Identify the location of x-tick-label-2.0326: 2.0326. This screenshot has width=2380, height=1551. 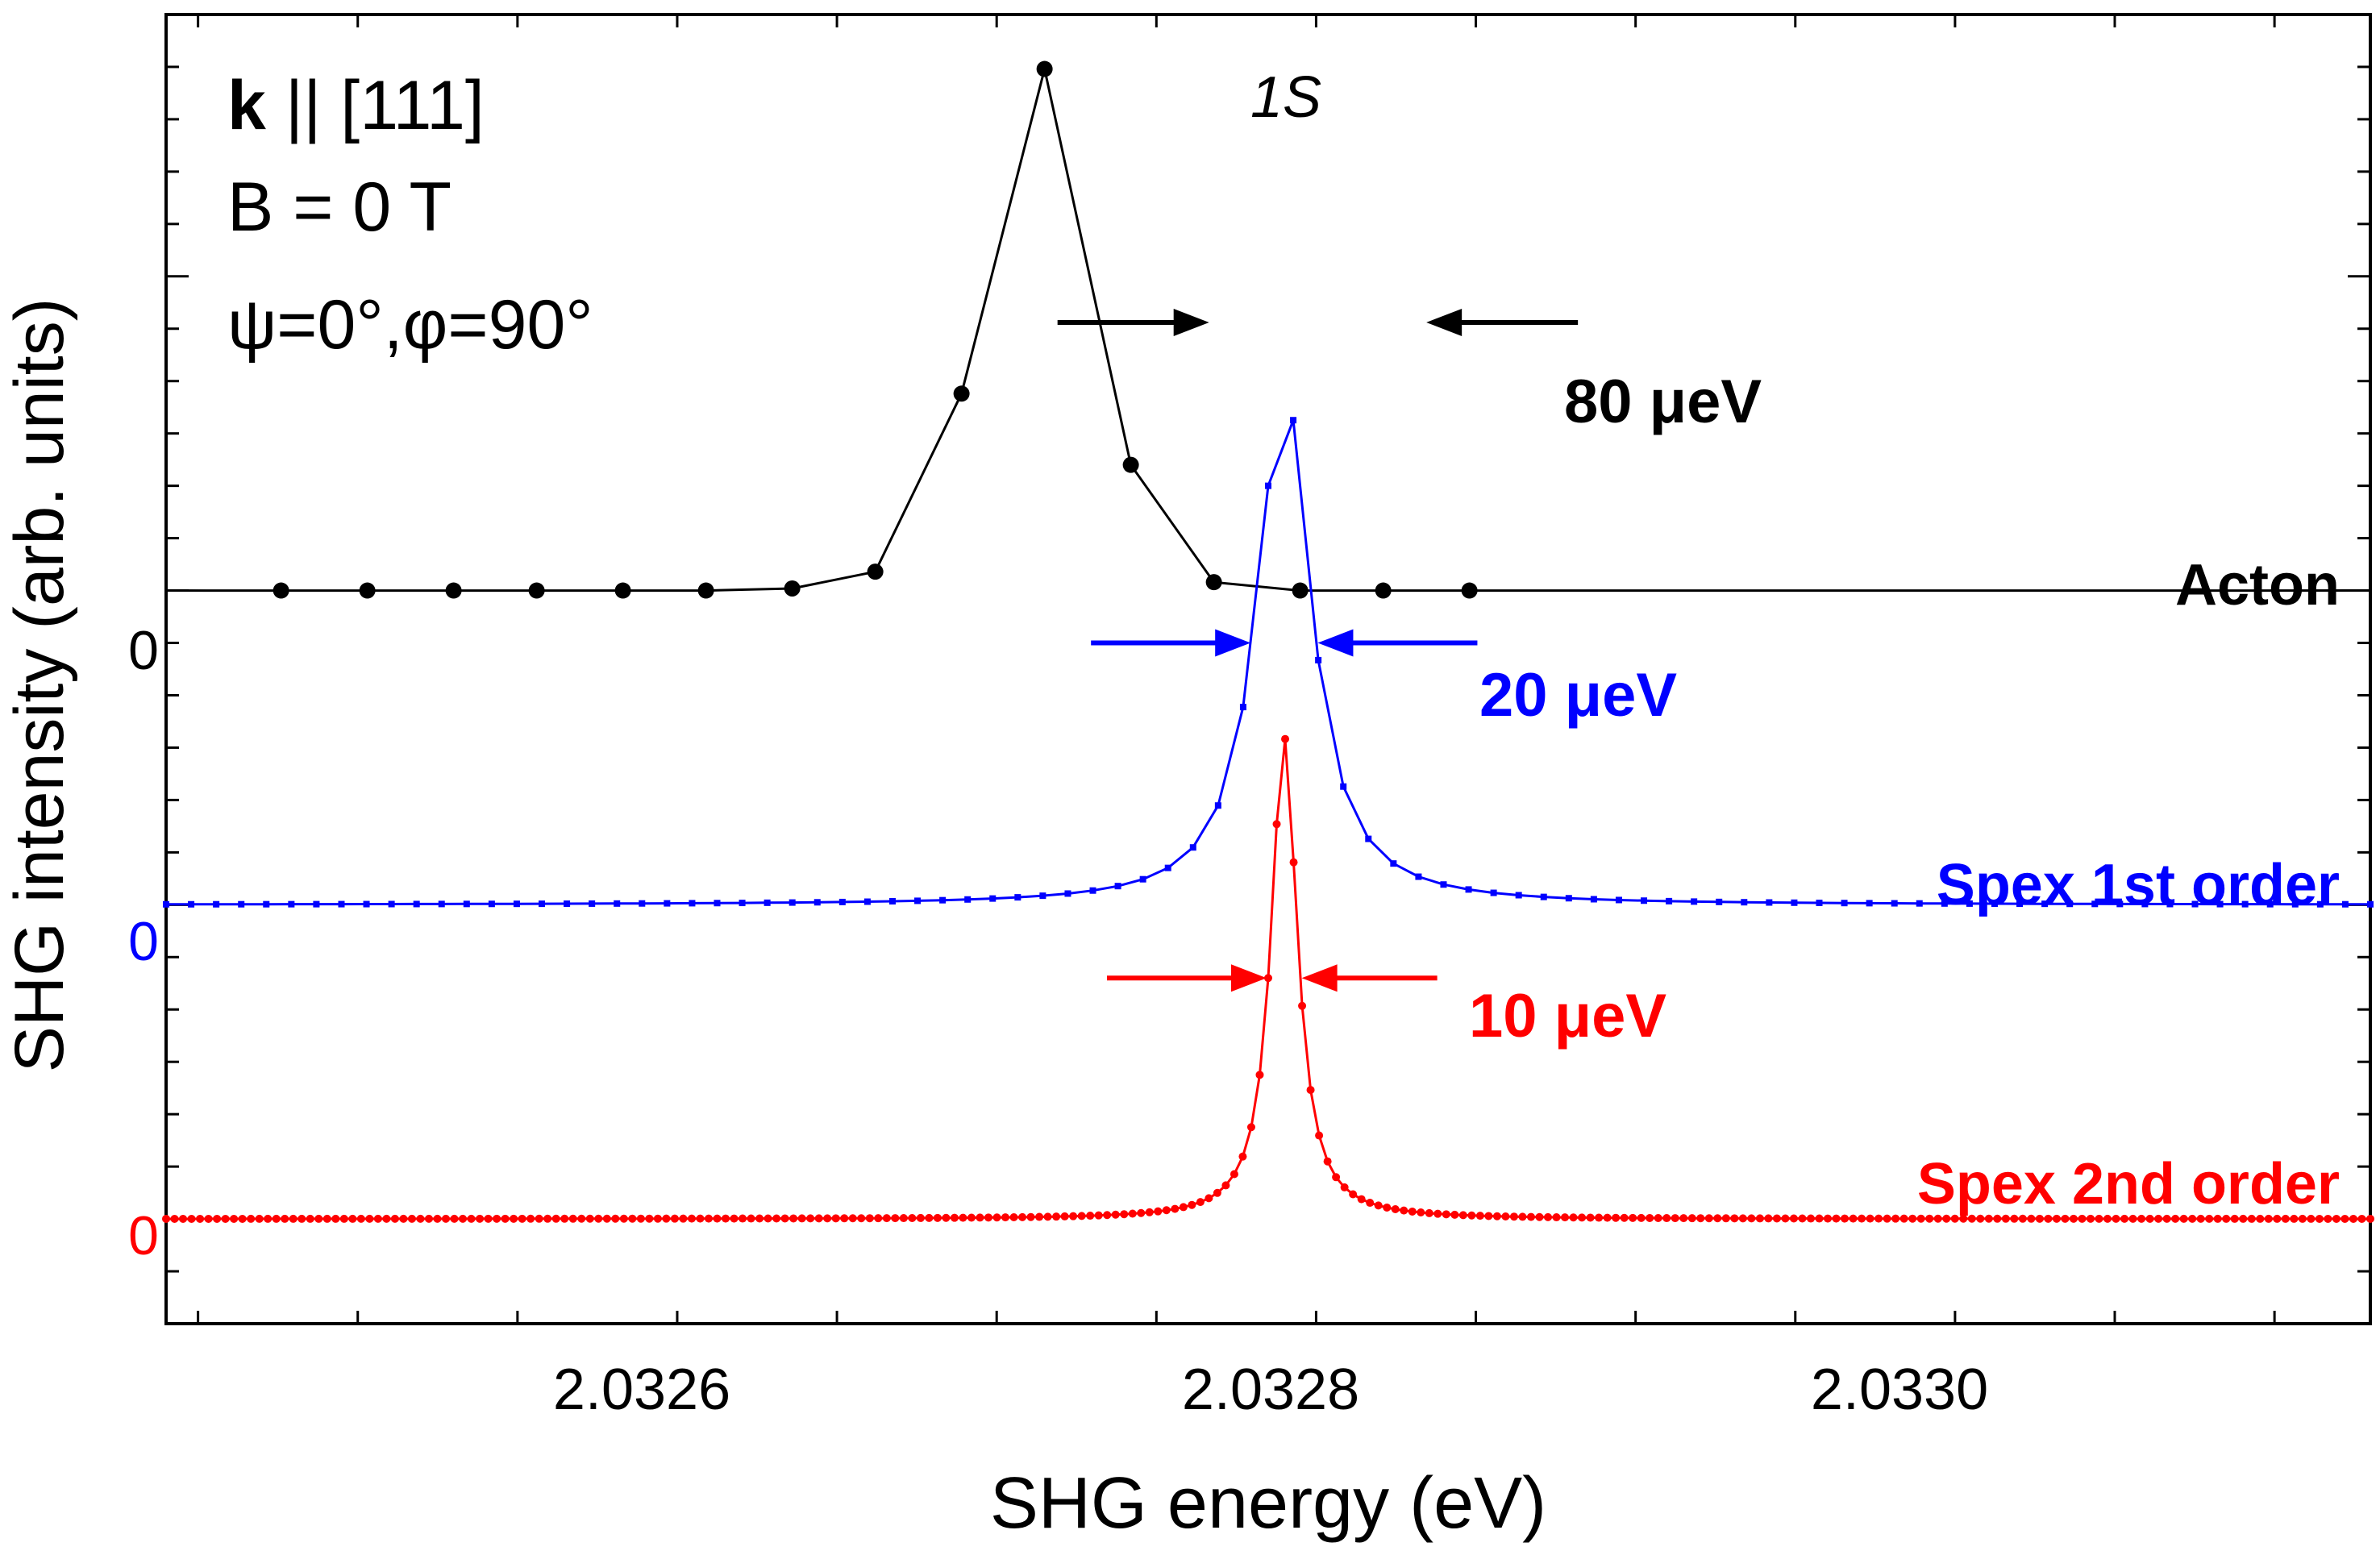
(641, 1390).